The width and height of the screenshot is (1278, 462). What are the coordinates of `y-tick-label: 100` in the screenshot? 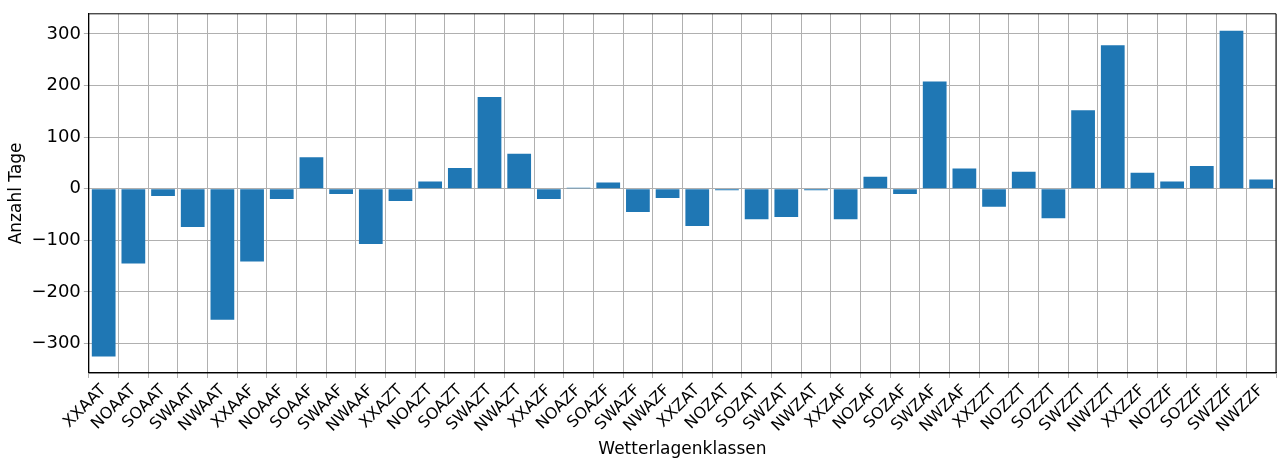 It's located at (63, 135).